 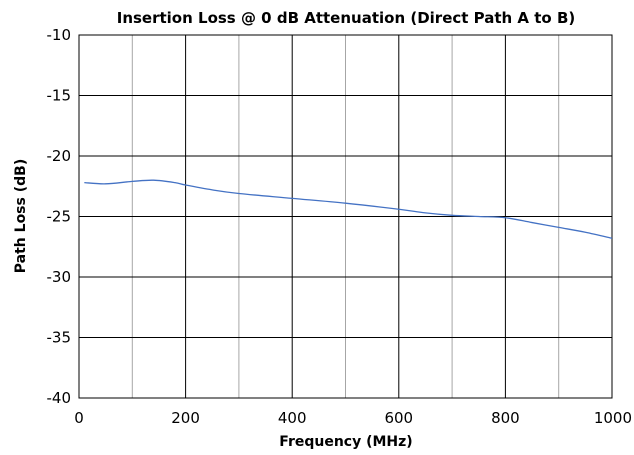 I want to click on x-tick-label: 800, so click(x=505, y=418).